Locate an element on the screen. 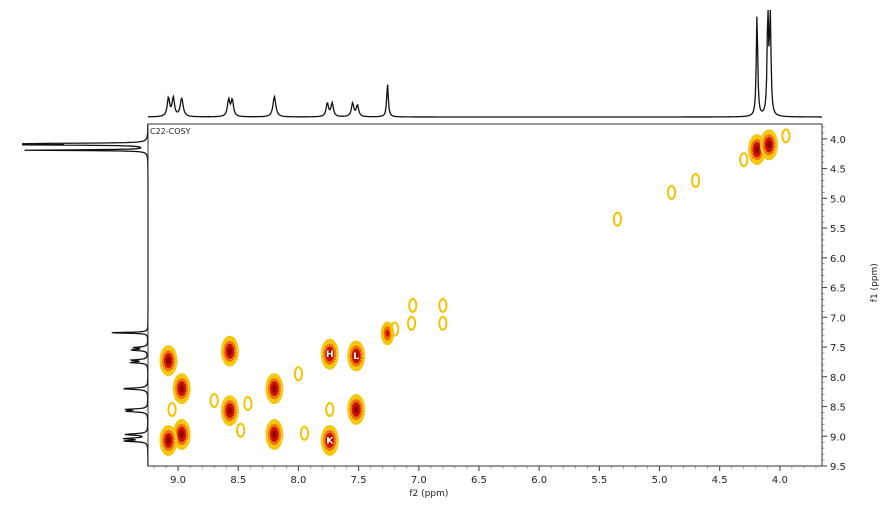 This screenshot has height=507, width=888. y-tick-label: 9.5 is located at coordinates (838, 467).